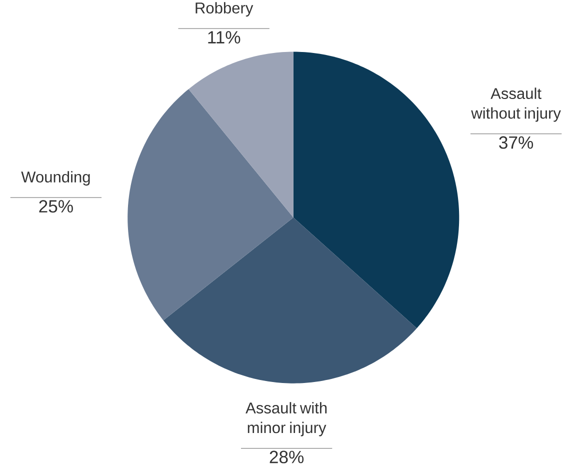 This screenshot has width=572, height=465. Describe the element at coordinates (55, 178) in the screenshot. I see `slice-label: Wounding` at that location.